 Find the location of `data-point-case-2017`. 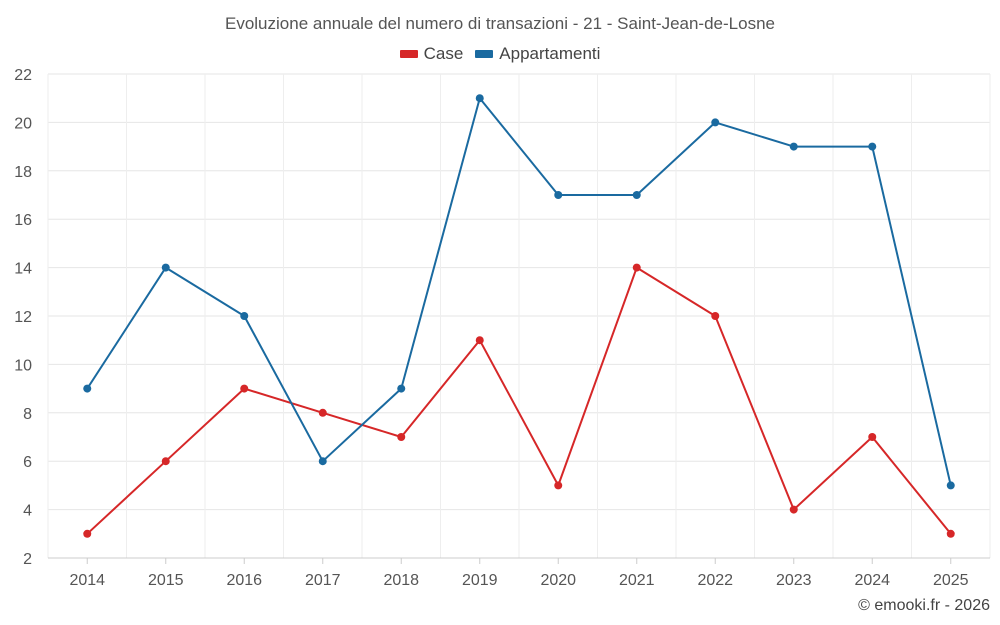

data-point-case-2017 is located at coordinates (322, 412).